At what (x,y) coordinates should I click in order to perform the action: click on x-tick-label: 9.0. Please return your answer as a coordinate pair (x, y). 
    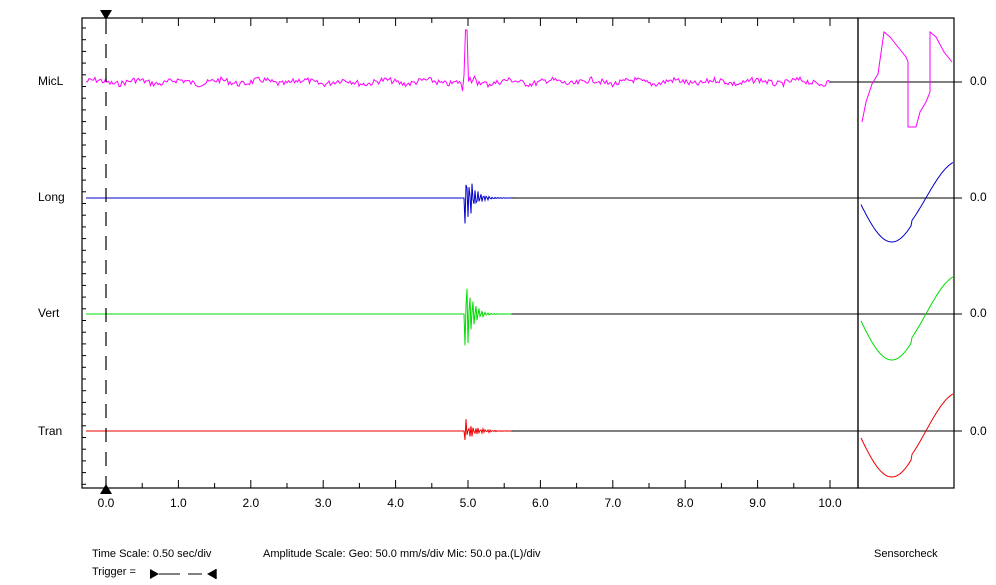
    Looking at the image, I should click on (757, 503).